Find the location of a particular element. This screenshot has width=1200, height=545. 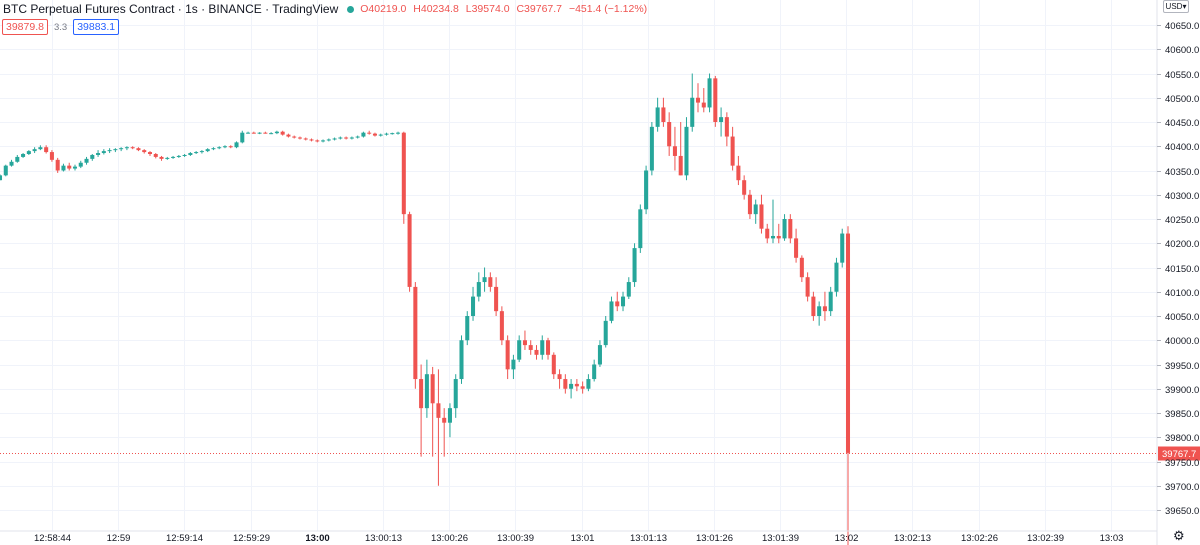

low-value: L39574.0 is located at coordinates (487, 9).